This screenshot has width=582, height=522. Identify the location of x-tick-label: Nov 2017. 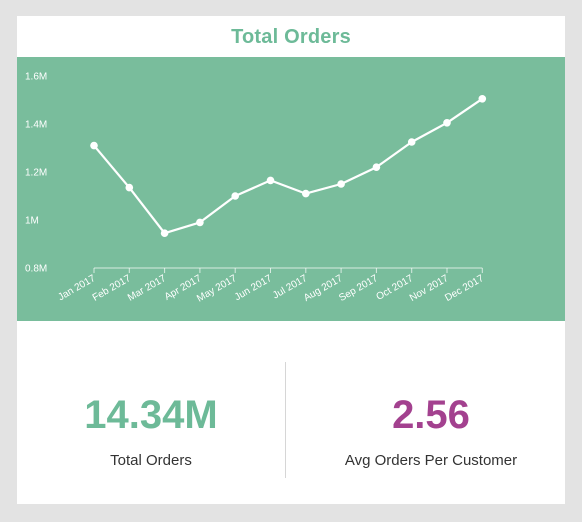
(429, 288).